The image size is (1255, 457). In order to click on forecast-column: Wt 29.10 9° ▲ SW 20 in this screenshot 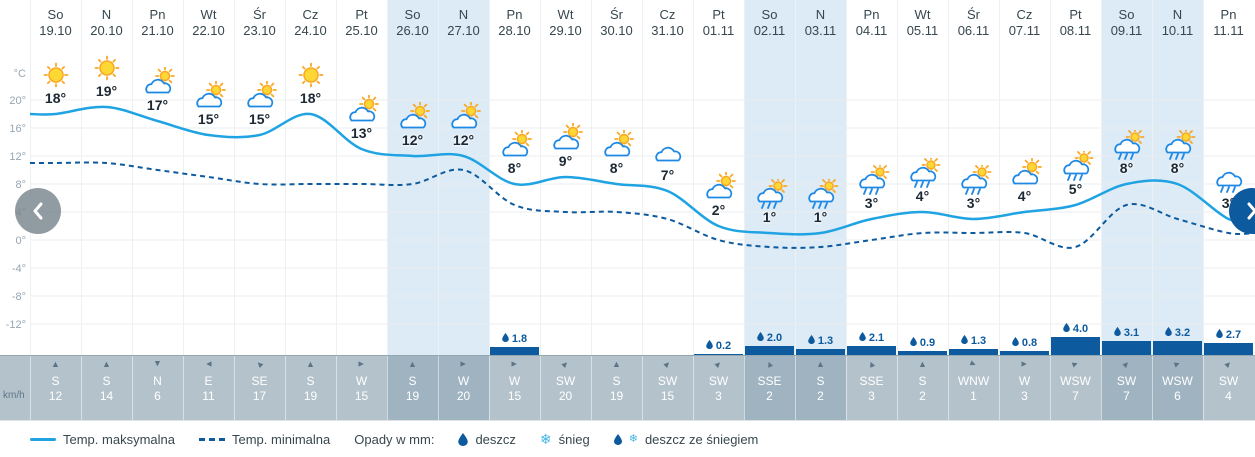, I will do `click(565, 210)`.